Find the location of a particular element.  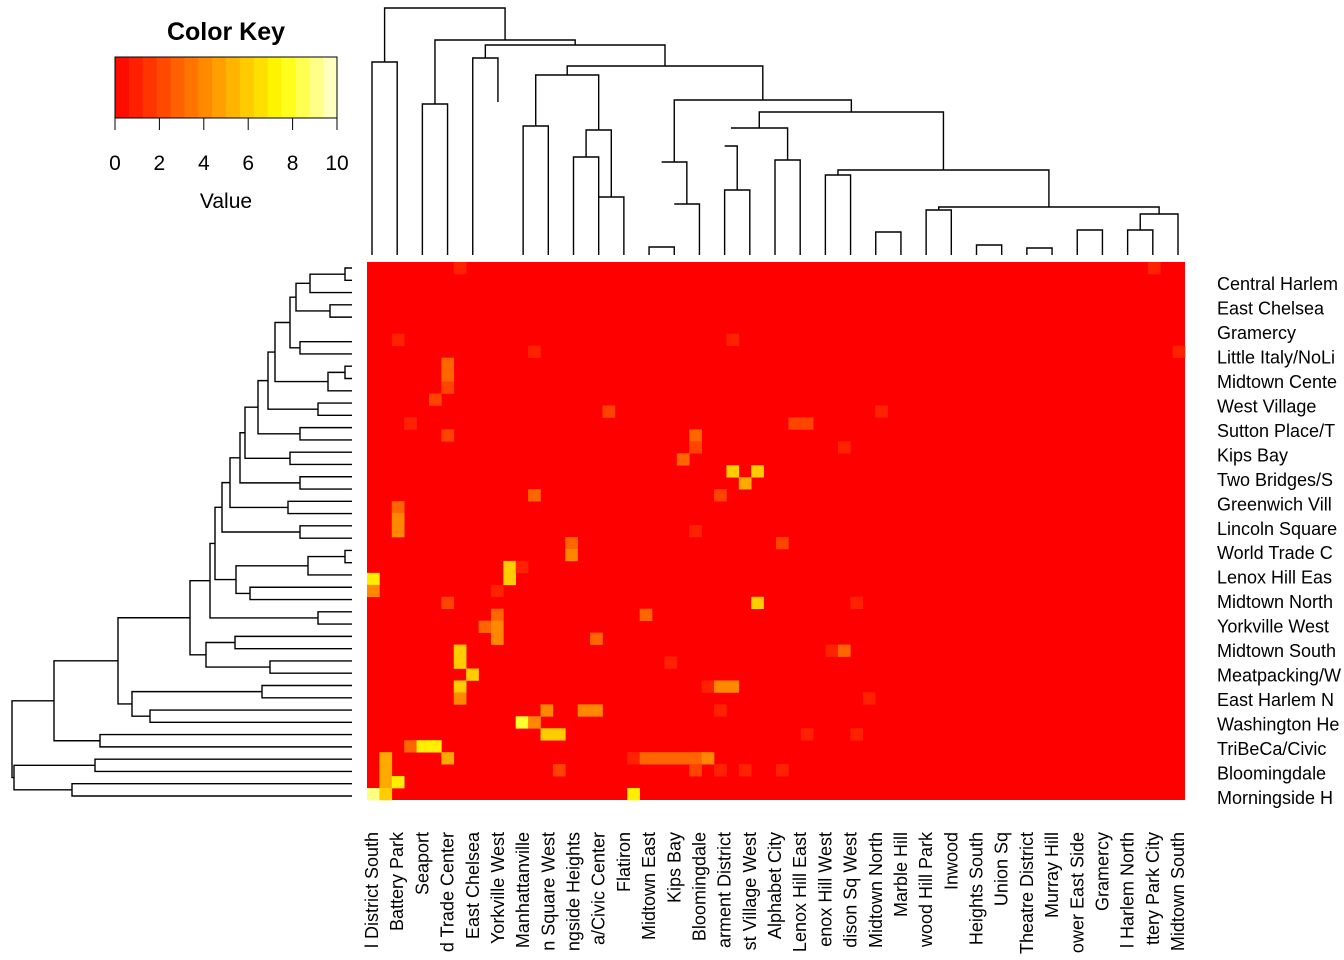

column-label: East Chelsea is located at coordinates (473, 885).